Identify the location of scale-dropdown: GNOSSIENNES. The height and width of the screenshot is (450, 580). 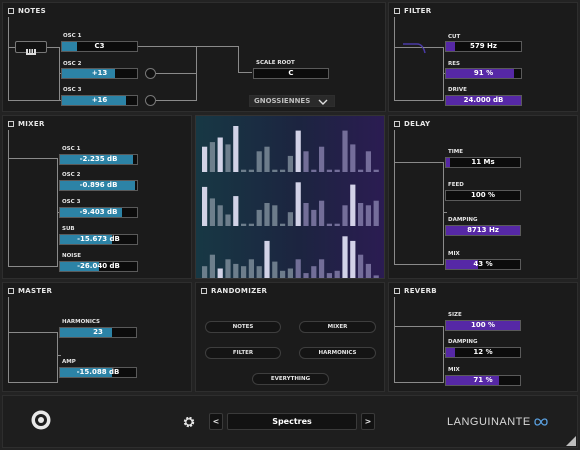
(292, 101).